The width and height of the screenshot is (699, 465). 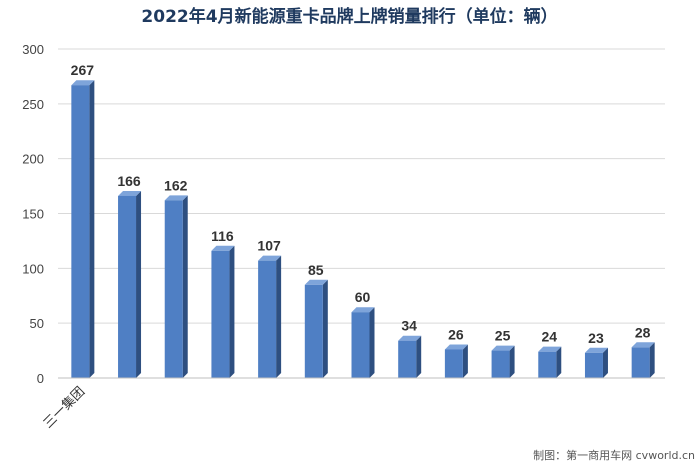 I want to click on y-tick-label-50: 50, so click(x=37, y=323).